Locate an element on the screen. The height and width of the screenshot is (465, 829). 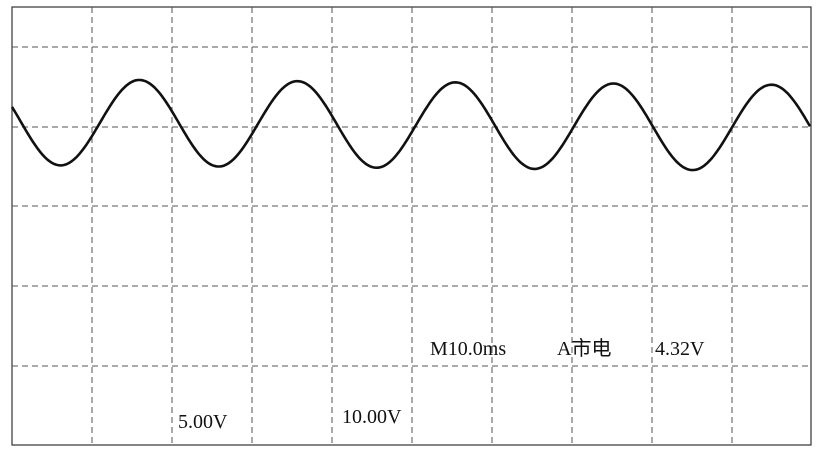
trigger-level-label: 4.32V is located at coordinates (680, 349).